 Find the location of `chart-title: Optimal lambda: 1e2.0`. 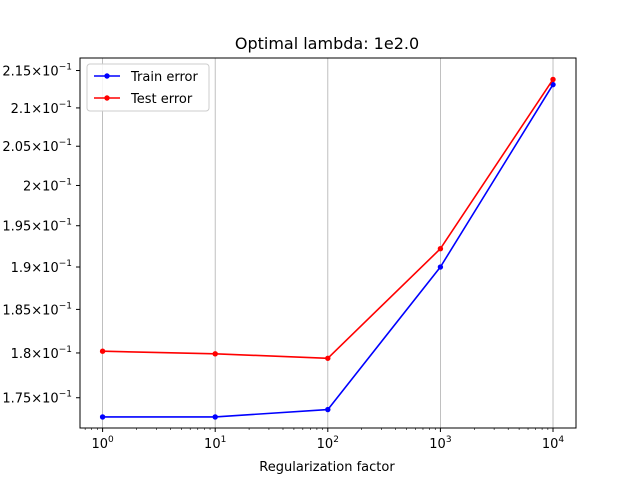

chart-title: Optimal lambda: 1e2.0 is located at coordinates (327, 43).